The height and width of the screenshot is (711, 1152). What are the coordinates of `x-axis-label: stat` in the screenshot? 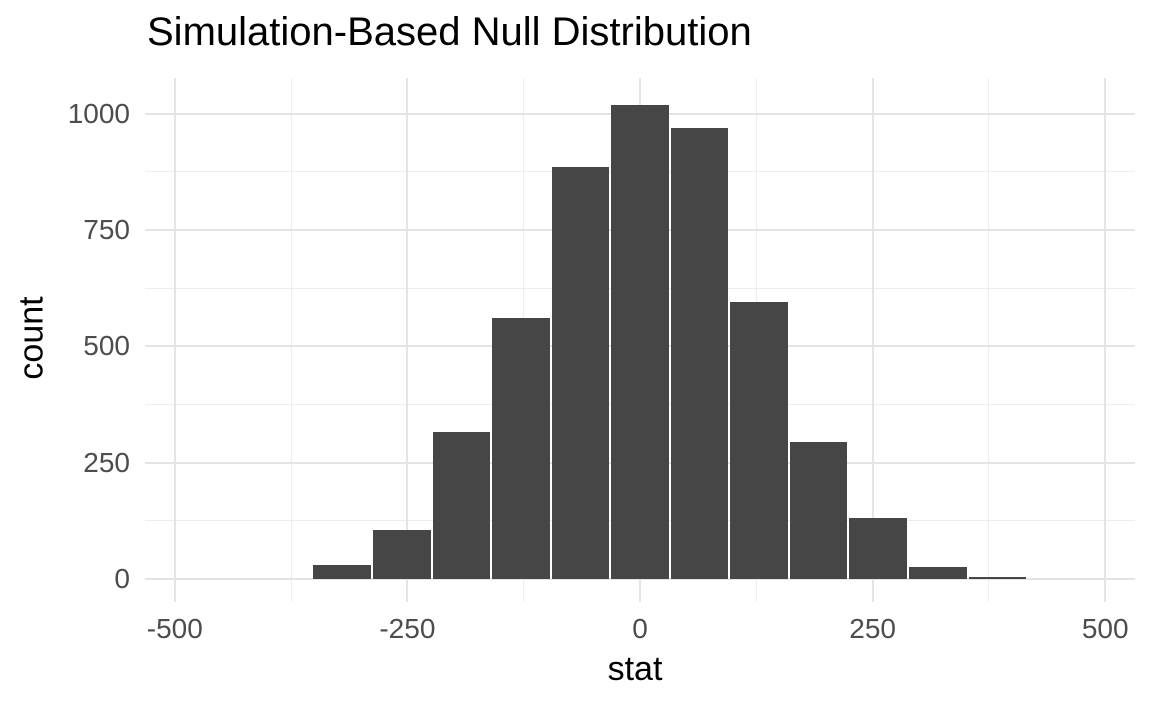 It's located at (635, 669).